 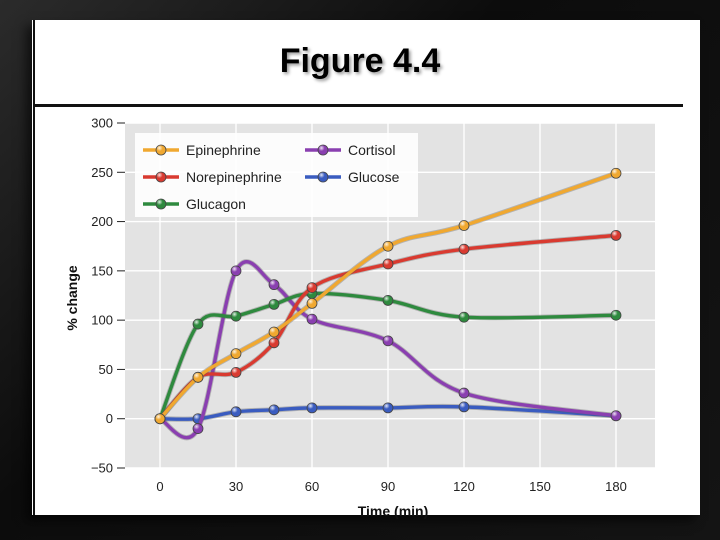 I want to click on legend-box, so click(x=276, y=175).